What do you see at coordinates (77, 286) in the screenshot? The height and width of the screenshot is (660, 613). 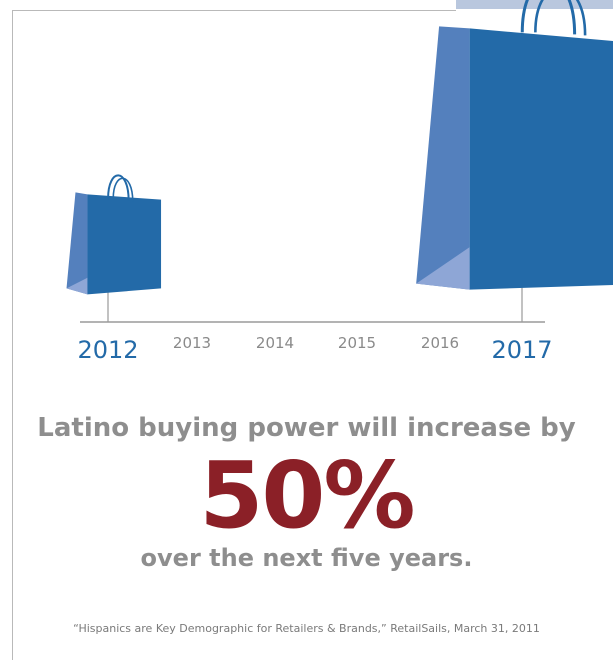 I see `bag-fold-2012` at bounding box center [77, 286].